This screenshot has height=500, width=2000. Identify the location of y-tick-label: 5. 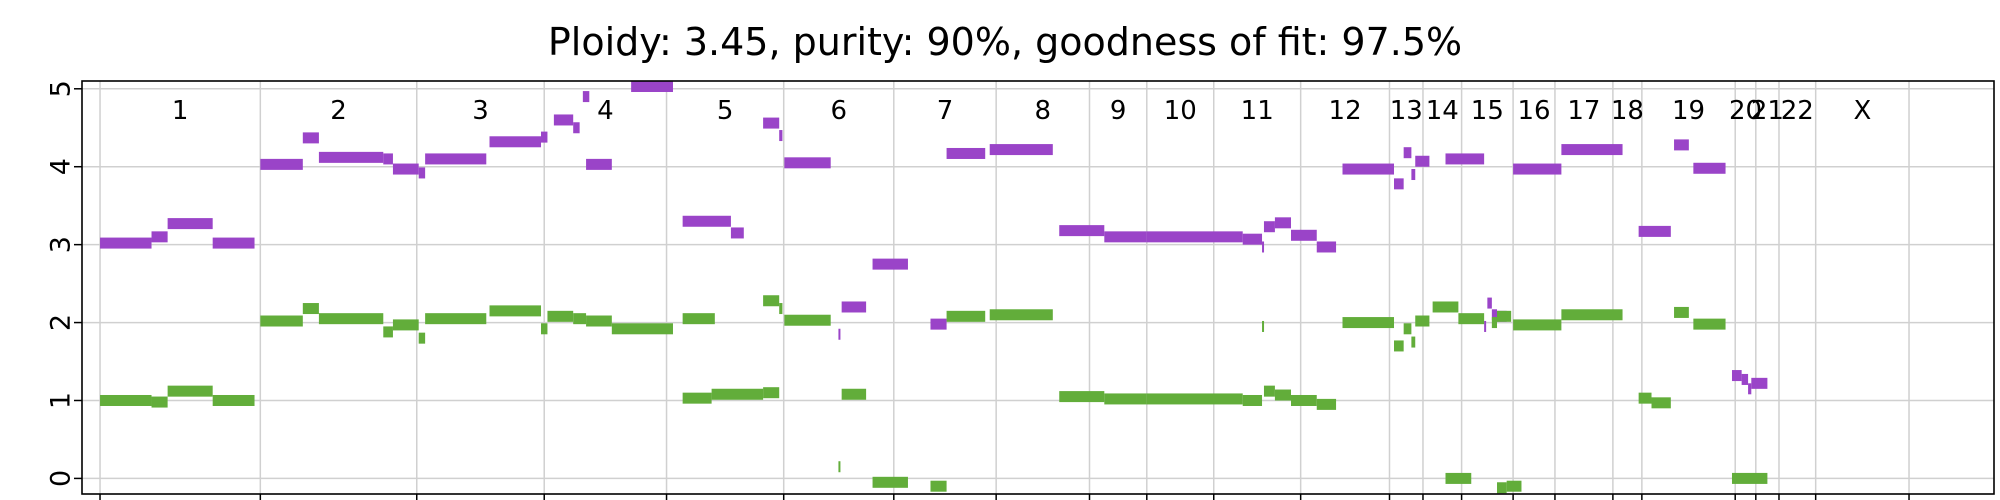
(60, 88).